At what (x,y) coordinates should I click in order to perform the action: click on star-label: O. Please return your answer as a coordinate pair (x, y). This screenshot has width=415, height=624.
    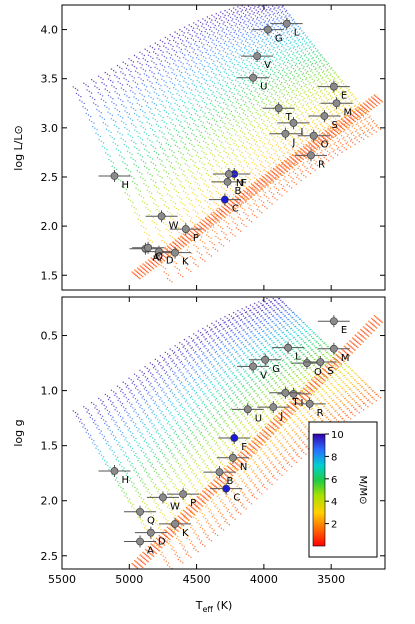
    Looking at the image, I should click on (325, 145).